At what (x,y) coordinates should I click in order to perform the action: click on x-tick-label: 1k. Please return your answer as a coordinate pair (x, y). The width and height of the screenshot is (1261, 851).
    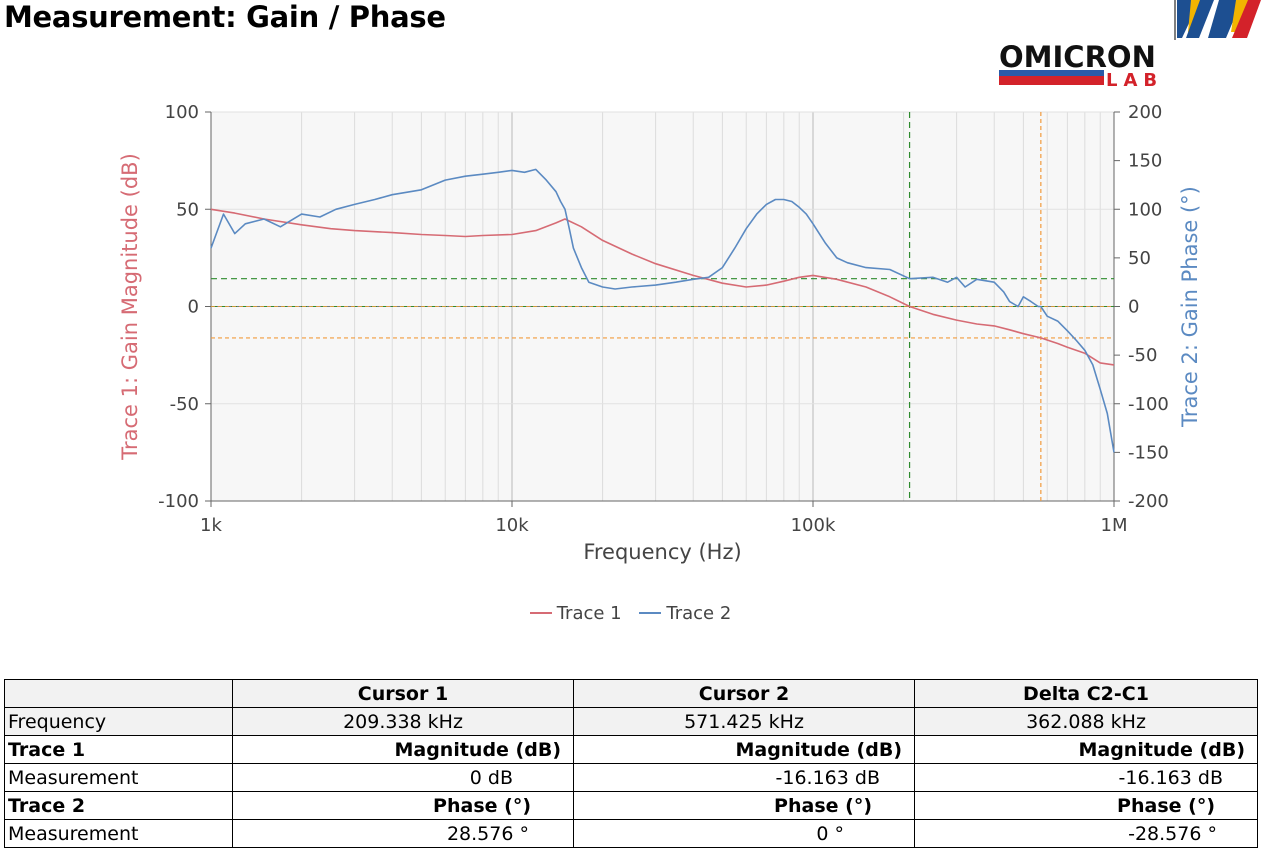
    Looking at the image, I should click on (211, 525).